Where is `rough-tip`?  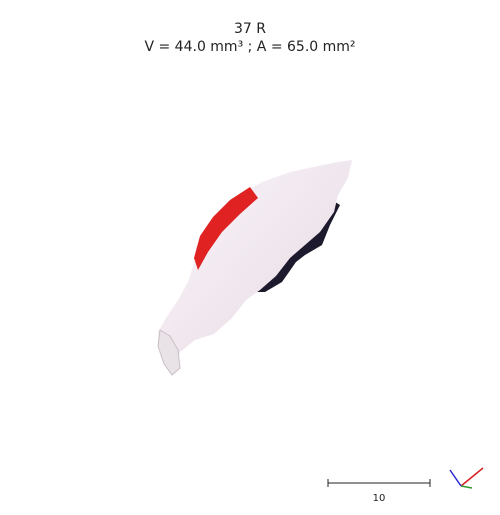
rough-tip is located at coordinates (169, 352).